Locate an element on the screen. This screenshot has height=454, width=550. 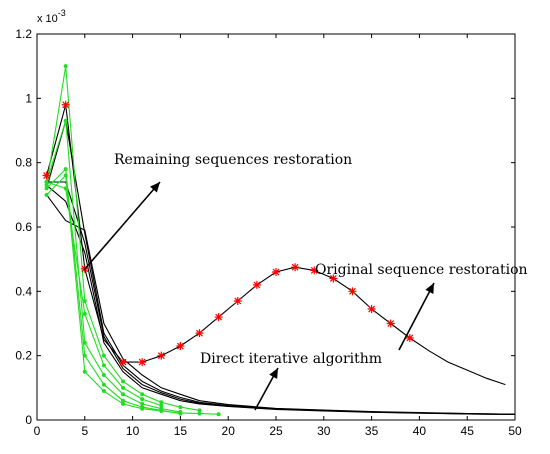
x-tick-label: 10 is located at coordinates (133, 431).